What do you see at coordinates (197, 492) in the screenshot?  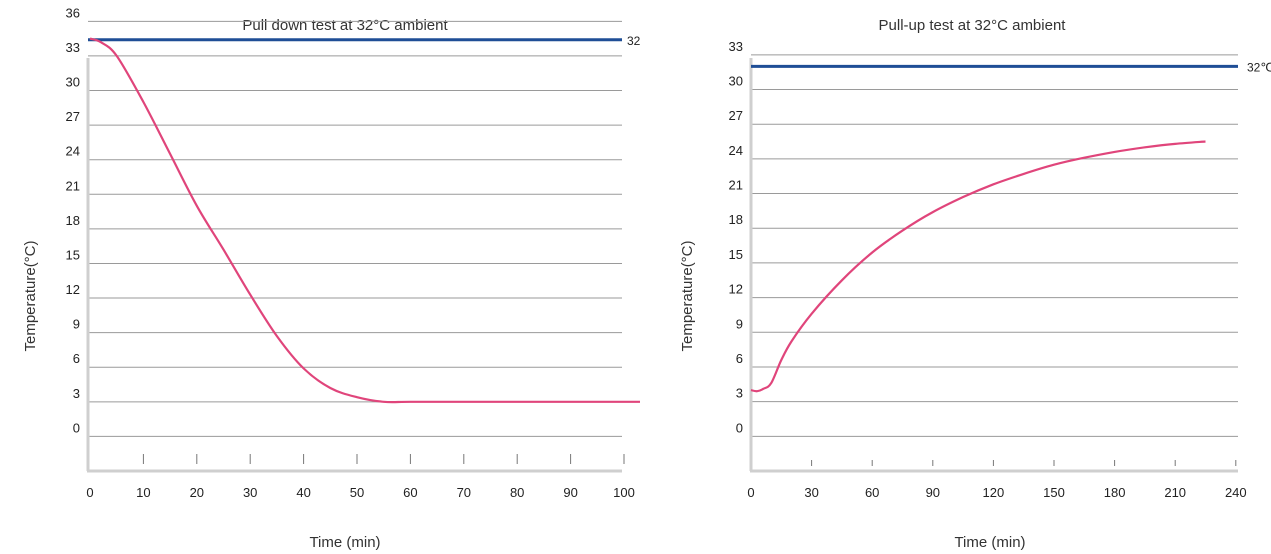 I see `x-tick-label: 20` at bounding box center [197, 492].